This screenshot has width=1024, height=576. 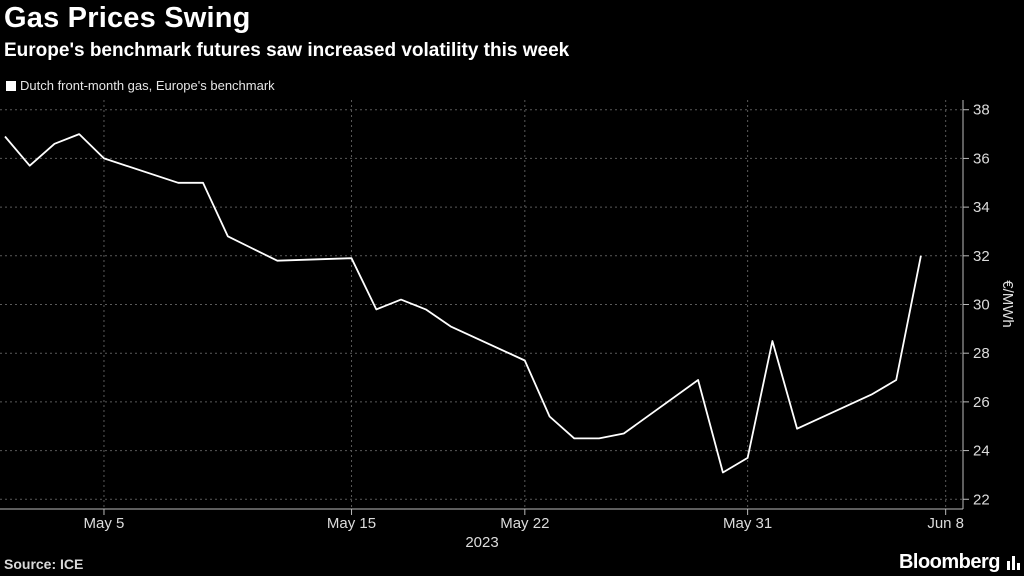 I want to click on source-note: Source: ICE, so click(x=44, y=564).